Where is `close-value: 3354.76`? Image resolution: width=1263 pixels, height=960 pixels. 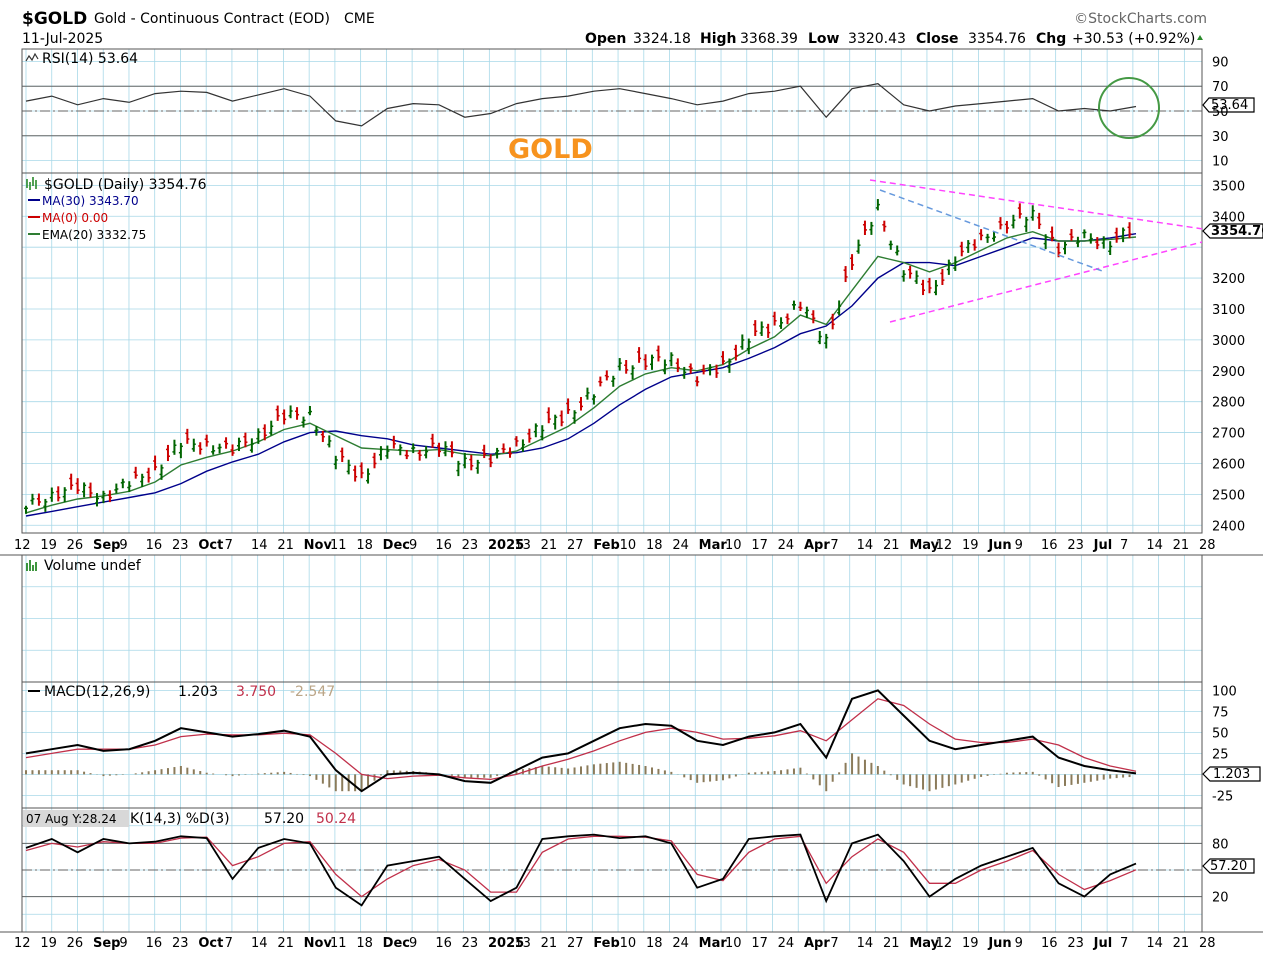 close-value: 3354.76 is located at coordinates (997, 39).